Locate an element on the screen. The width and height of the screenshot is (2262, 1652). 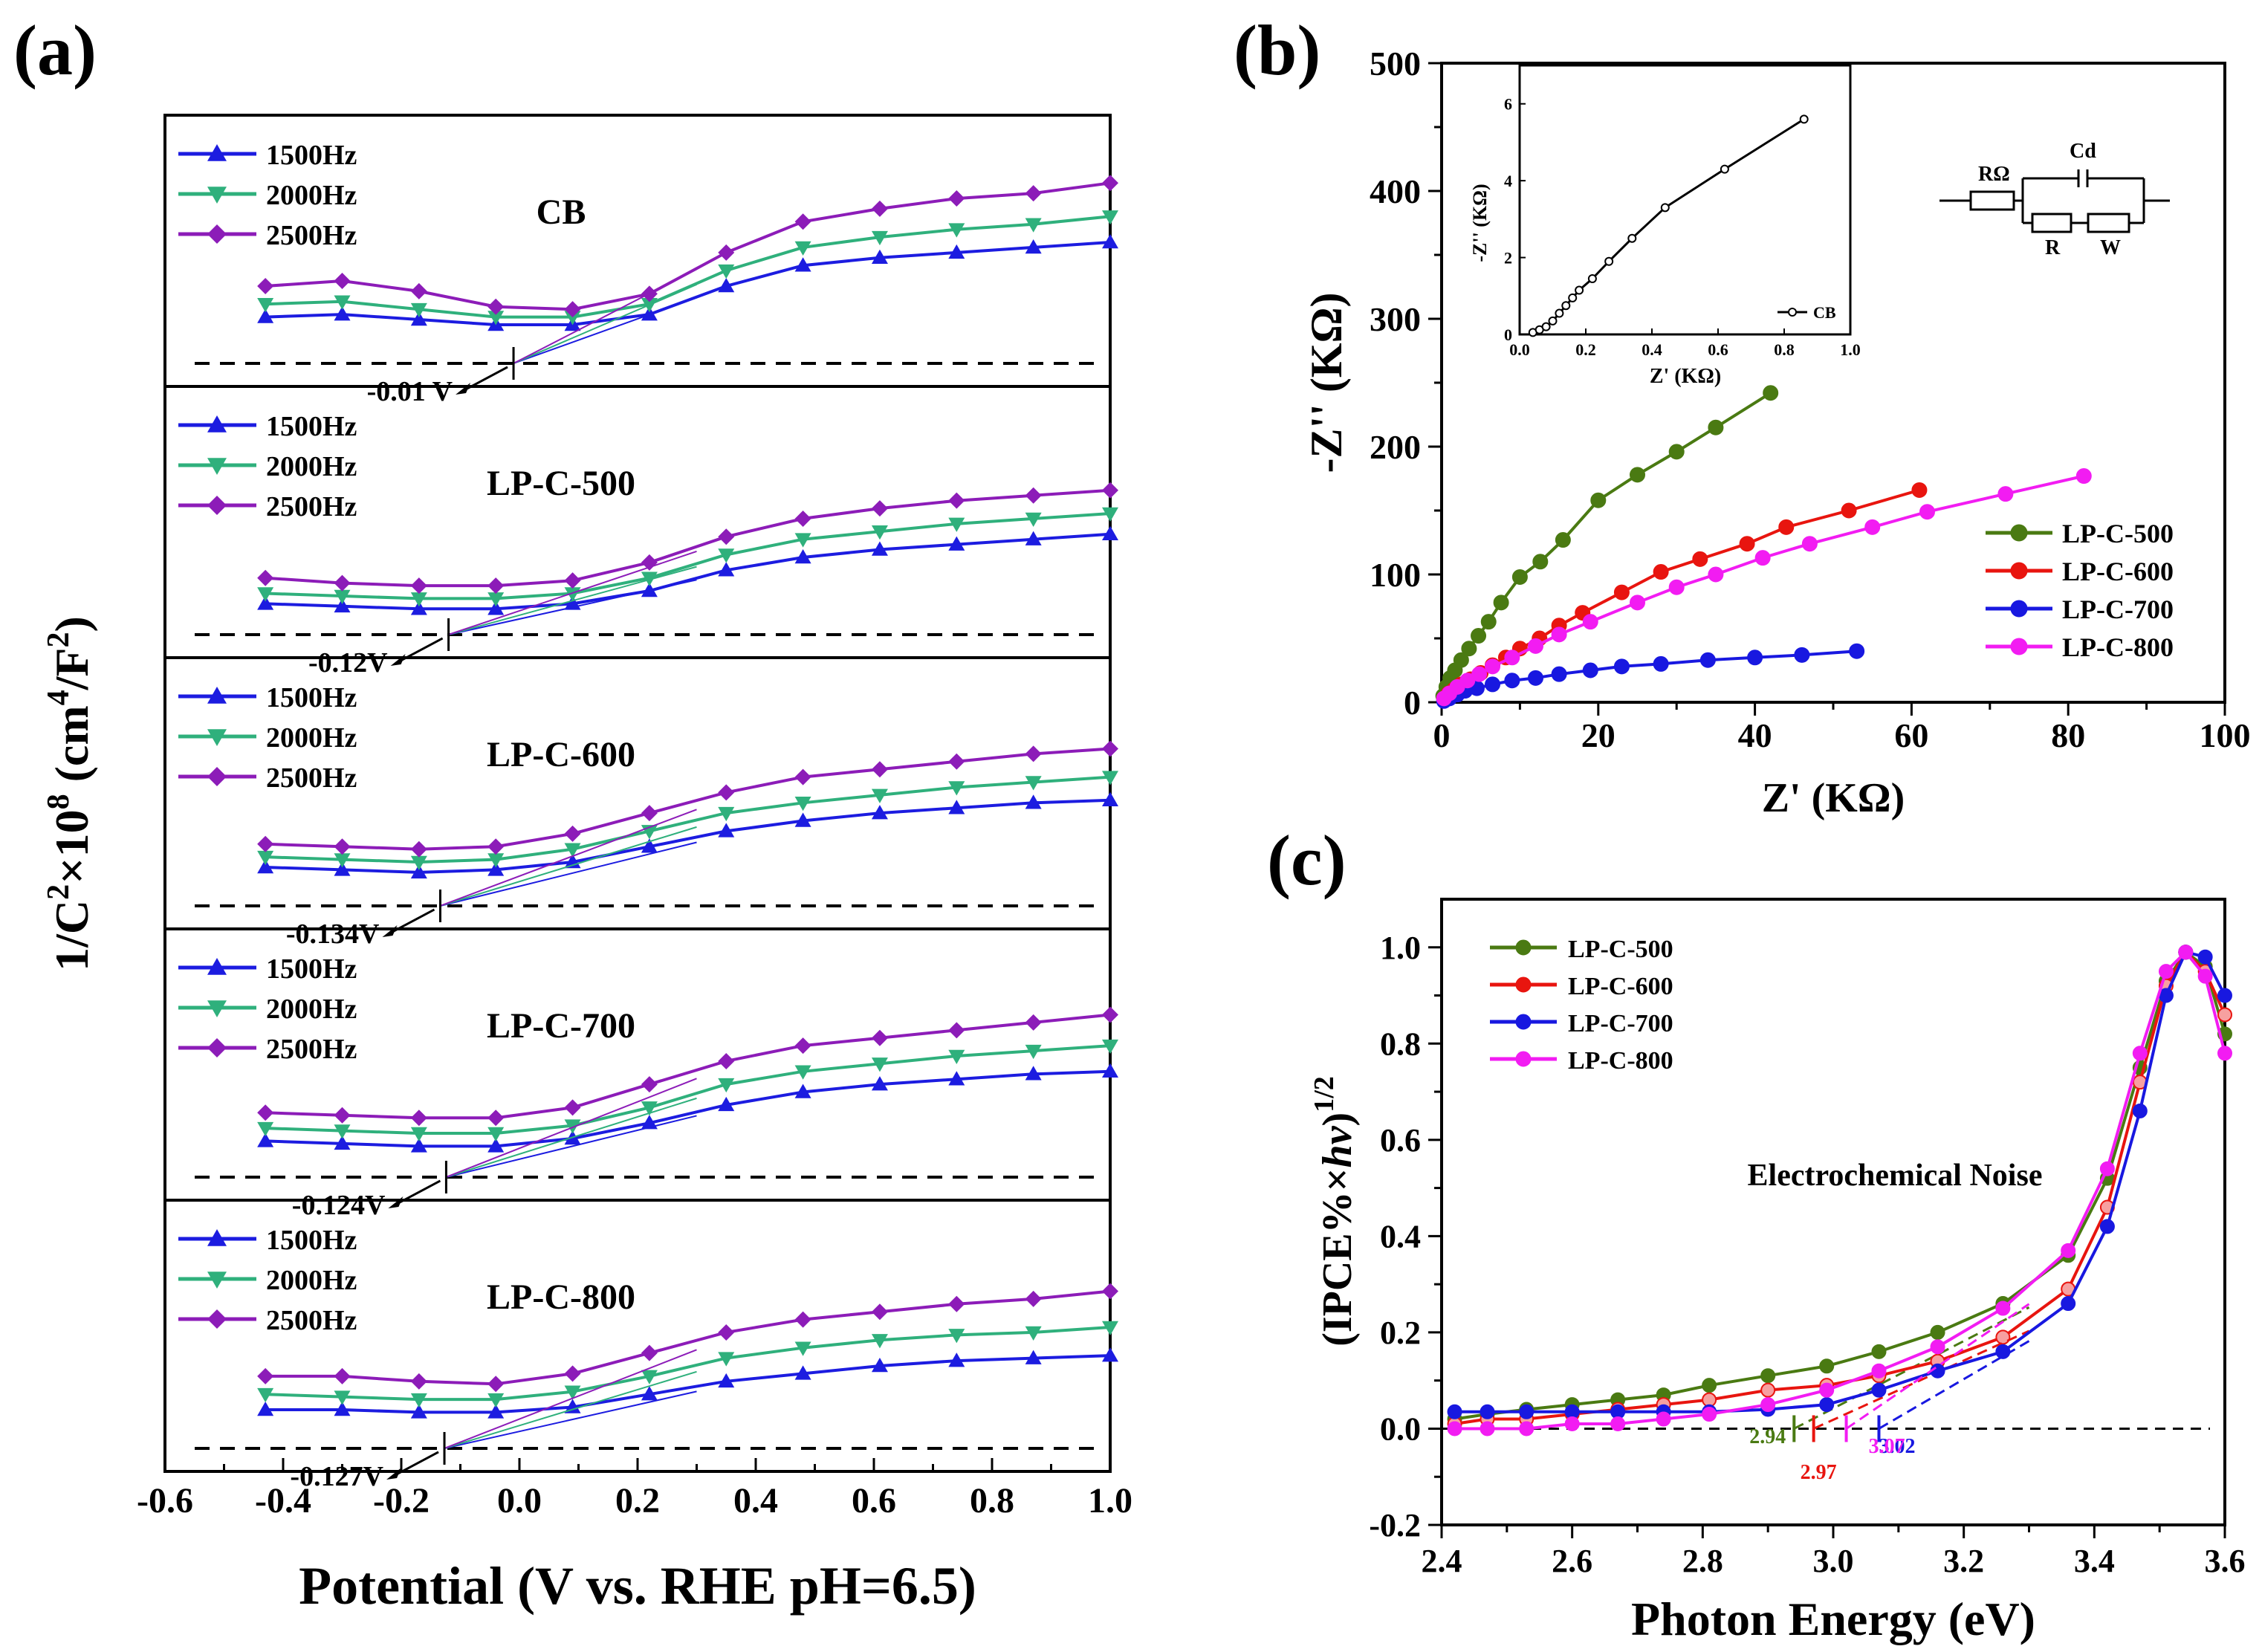
circuit-label-w: W is located at coordinates (2110, 247).